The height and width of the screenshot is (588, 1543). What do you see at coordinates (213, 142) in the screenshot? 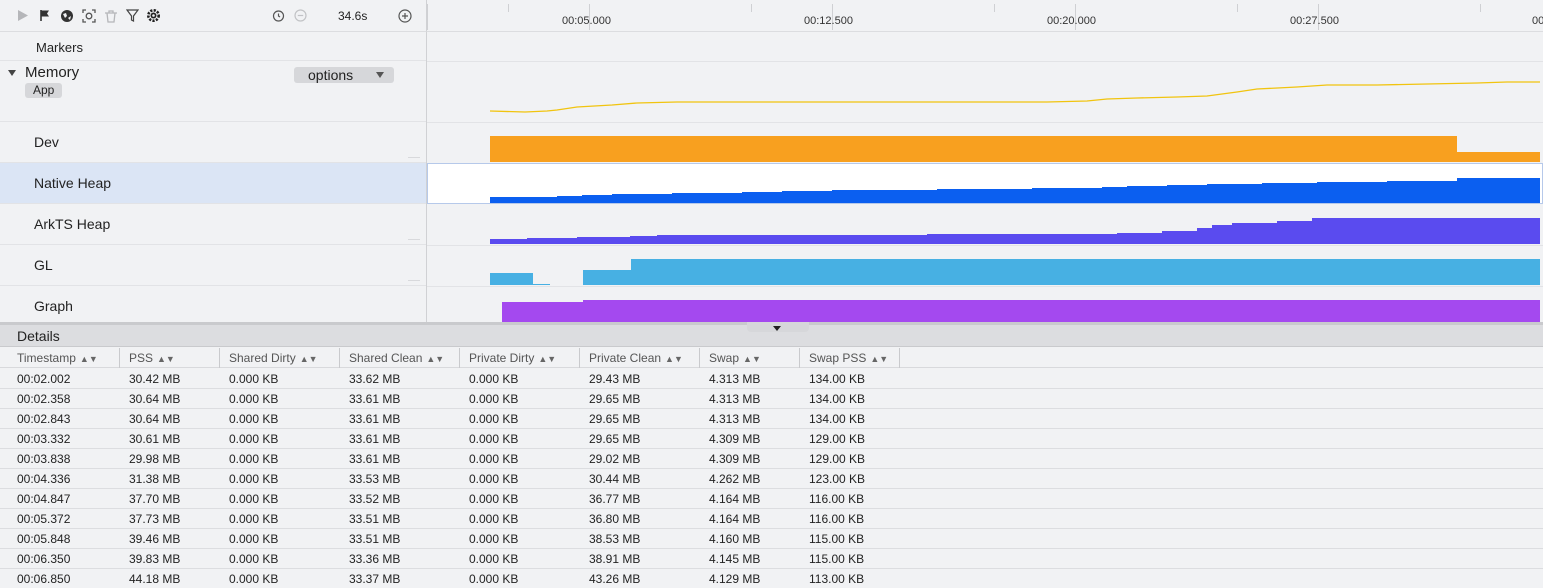
I see `lane-dev: Dev` at bounding box center [213, 142].